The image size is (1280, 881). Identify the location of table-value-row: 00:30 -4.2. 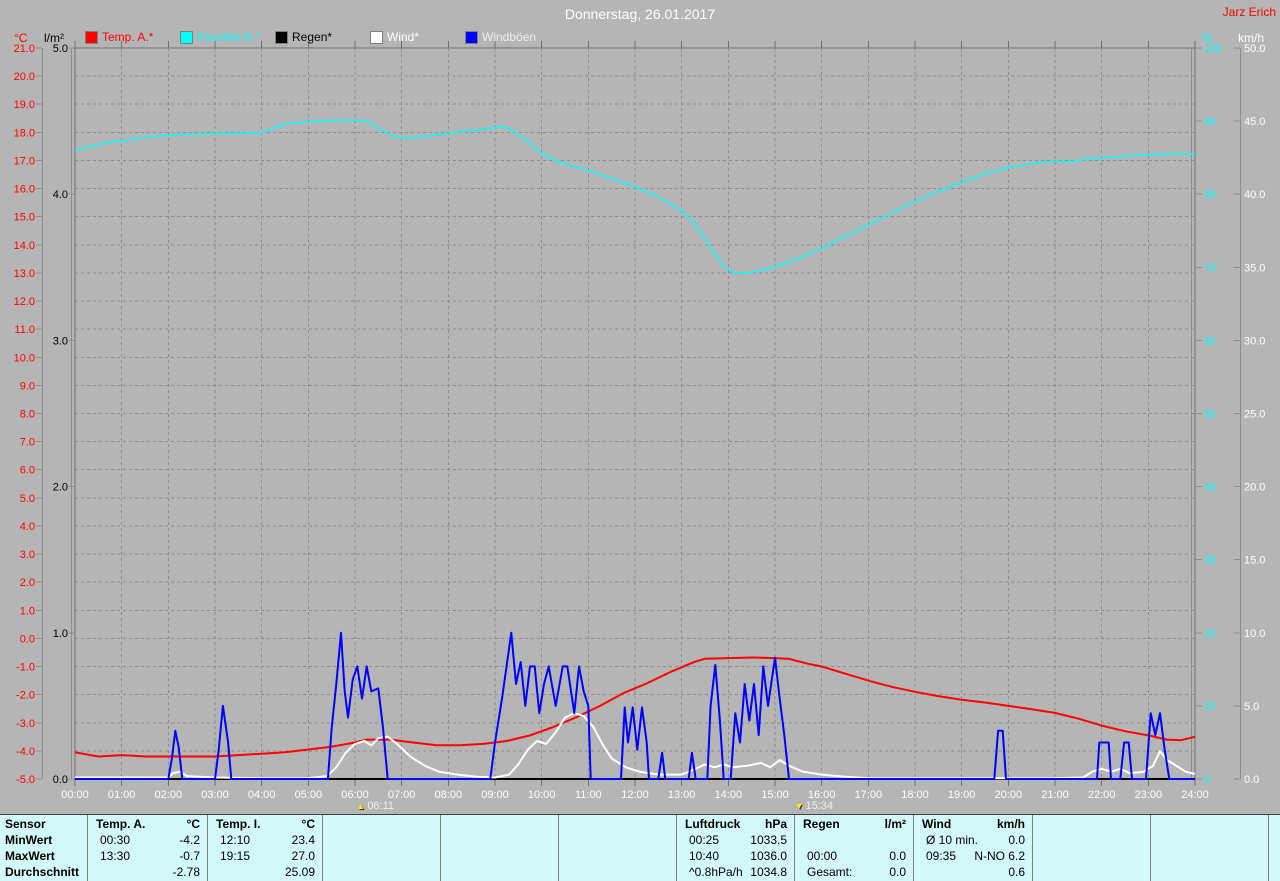
(147, 840).